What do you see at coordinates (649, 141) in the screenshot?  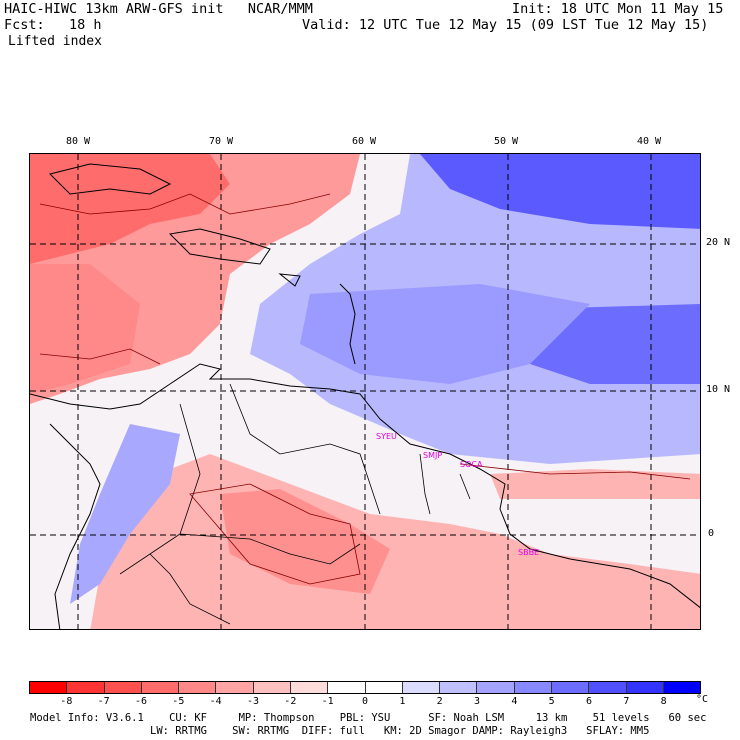 I see `lon-label-40w: 40 W` at bounding box center [649, 141].